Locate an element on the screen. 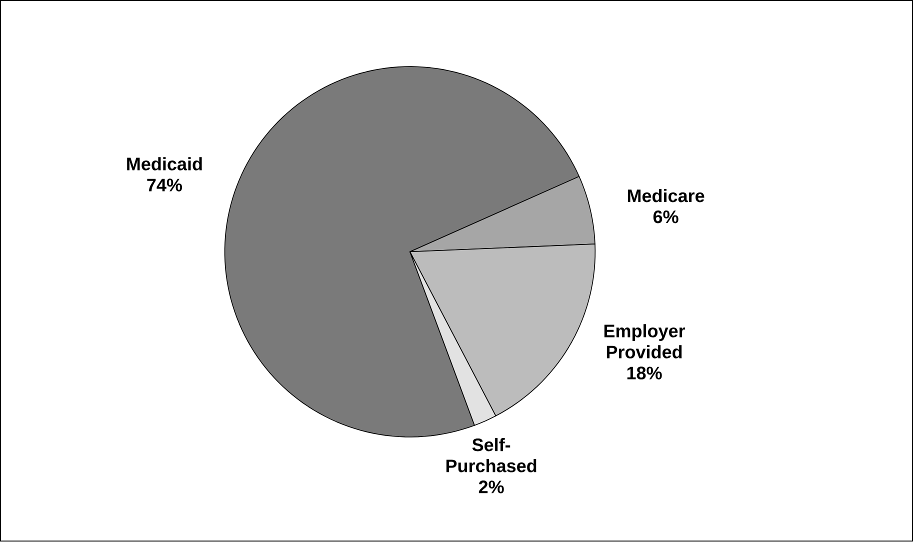 This screenshot has width=913, height=542. data-label: 74% is located at coordinates (164, 185).